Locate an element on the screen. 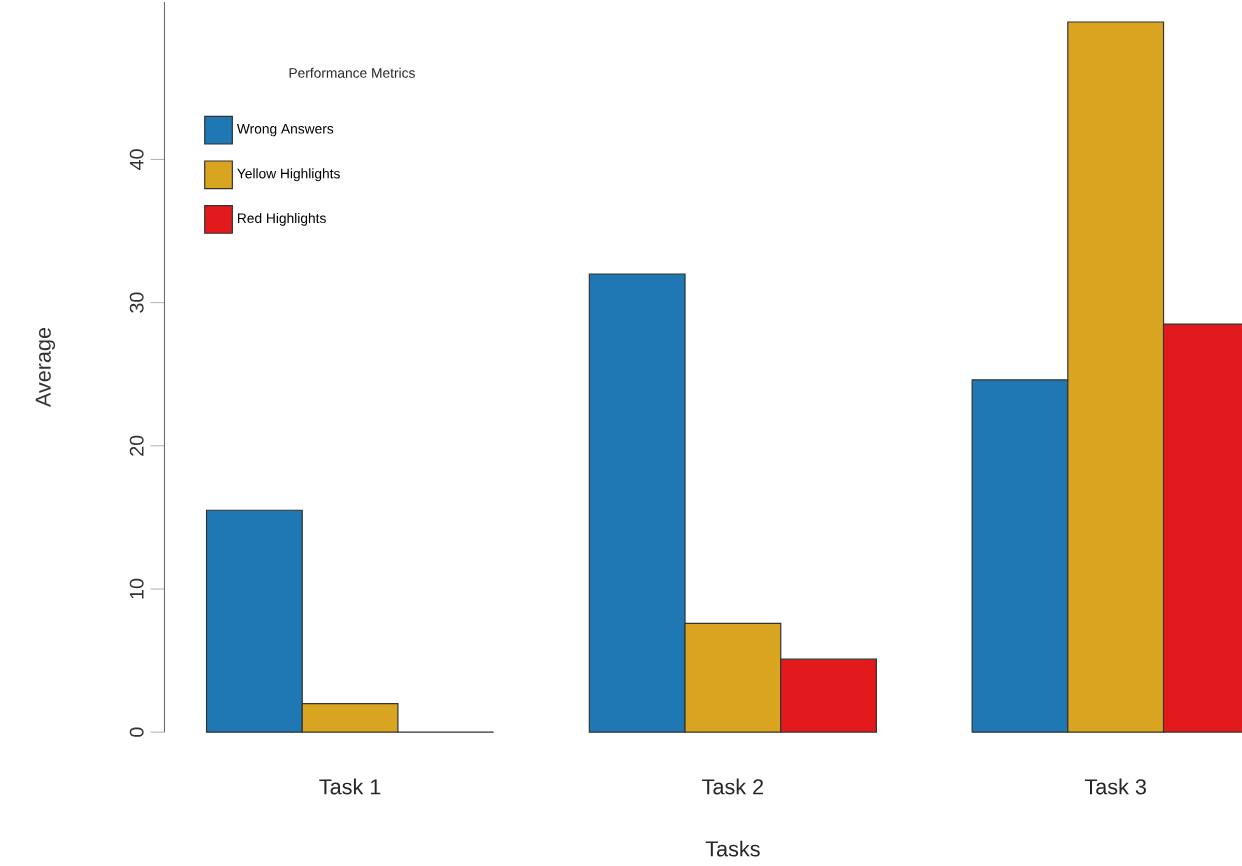 This screenshot has width=1242, height=866. y-tick-label: 40 is located at coordinates (136, 159).